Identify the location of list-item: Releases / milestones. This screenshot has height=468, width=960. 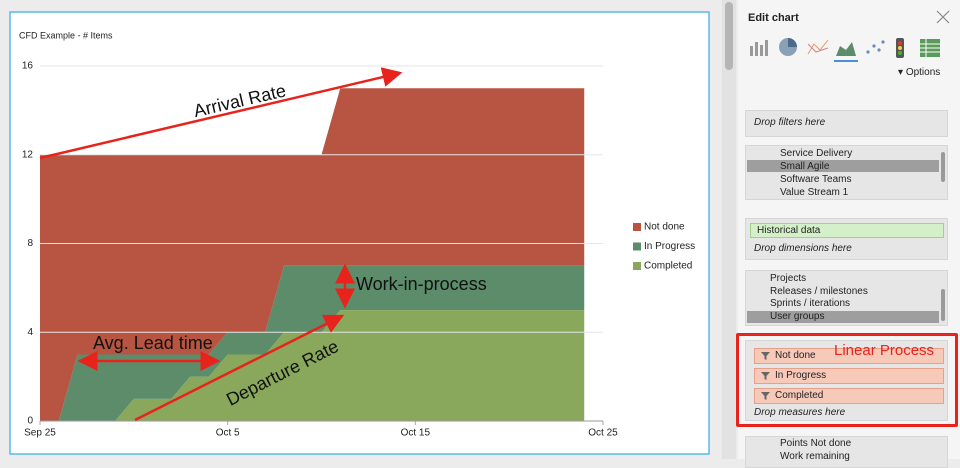
(819, 291).